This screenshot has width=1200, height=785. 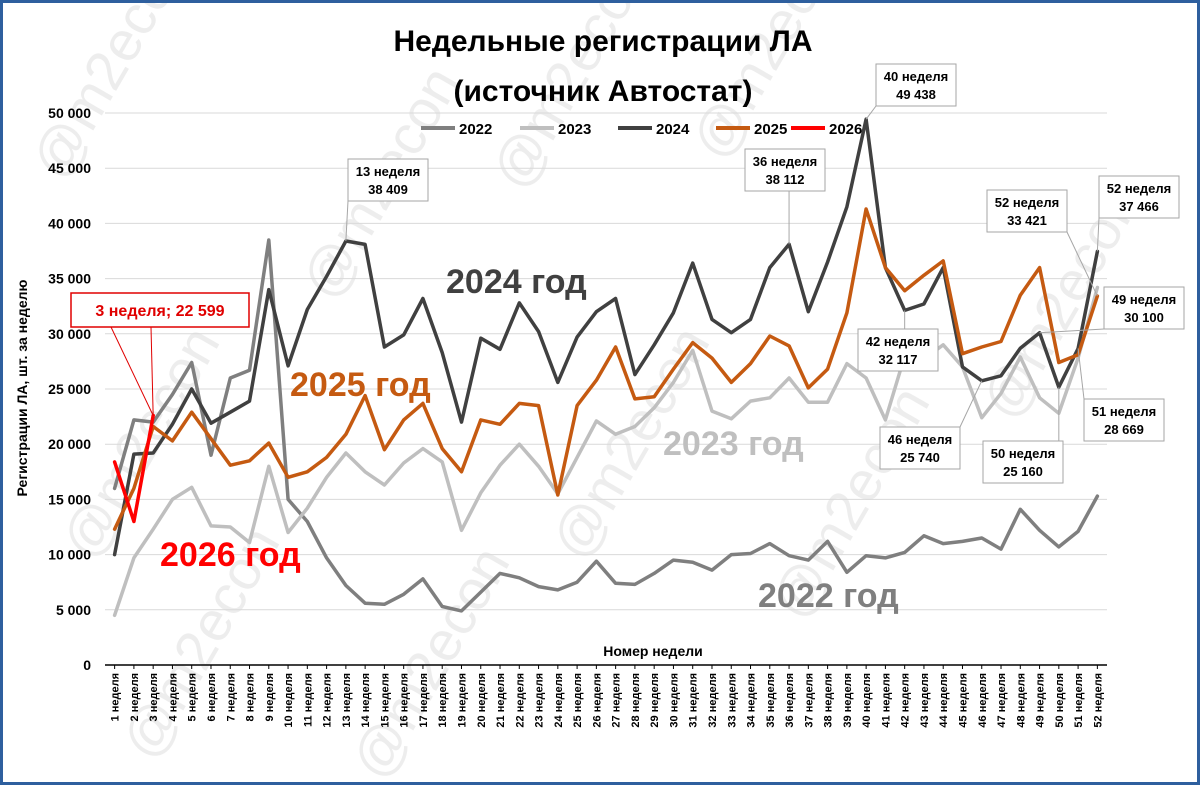 What do you see at coordinates (713, 700) in the screenshot?
I see `x-tick-label: 32 неделя` at bounding box center [713, 700].